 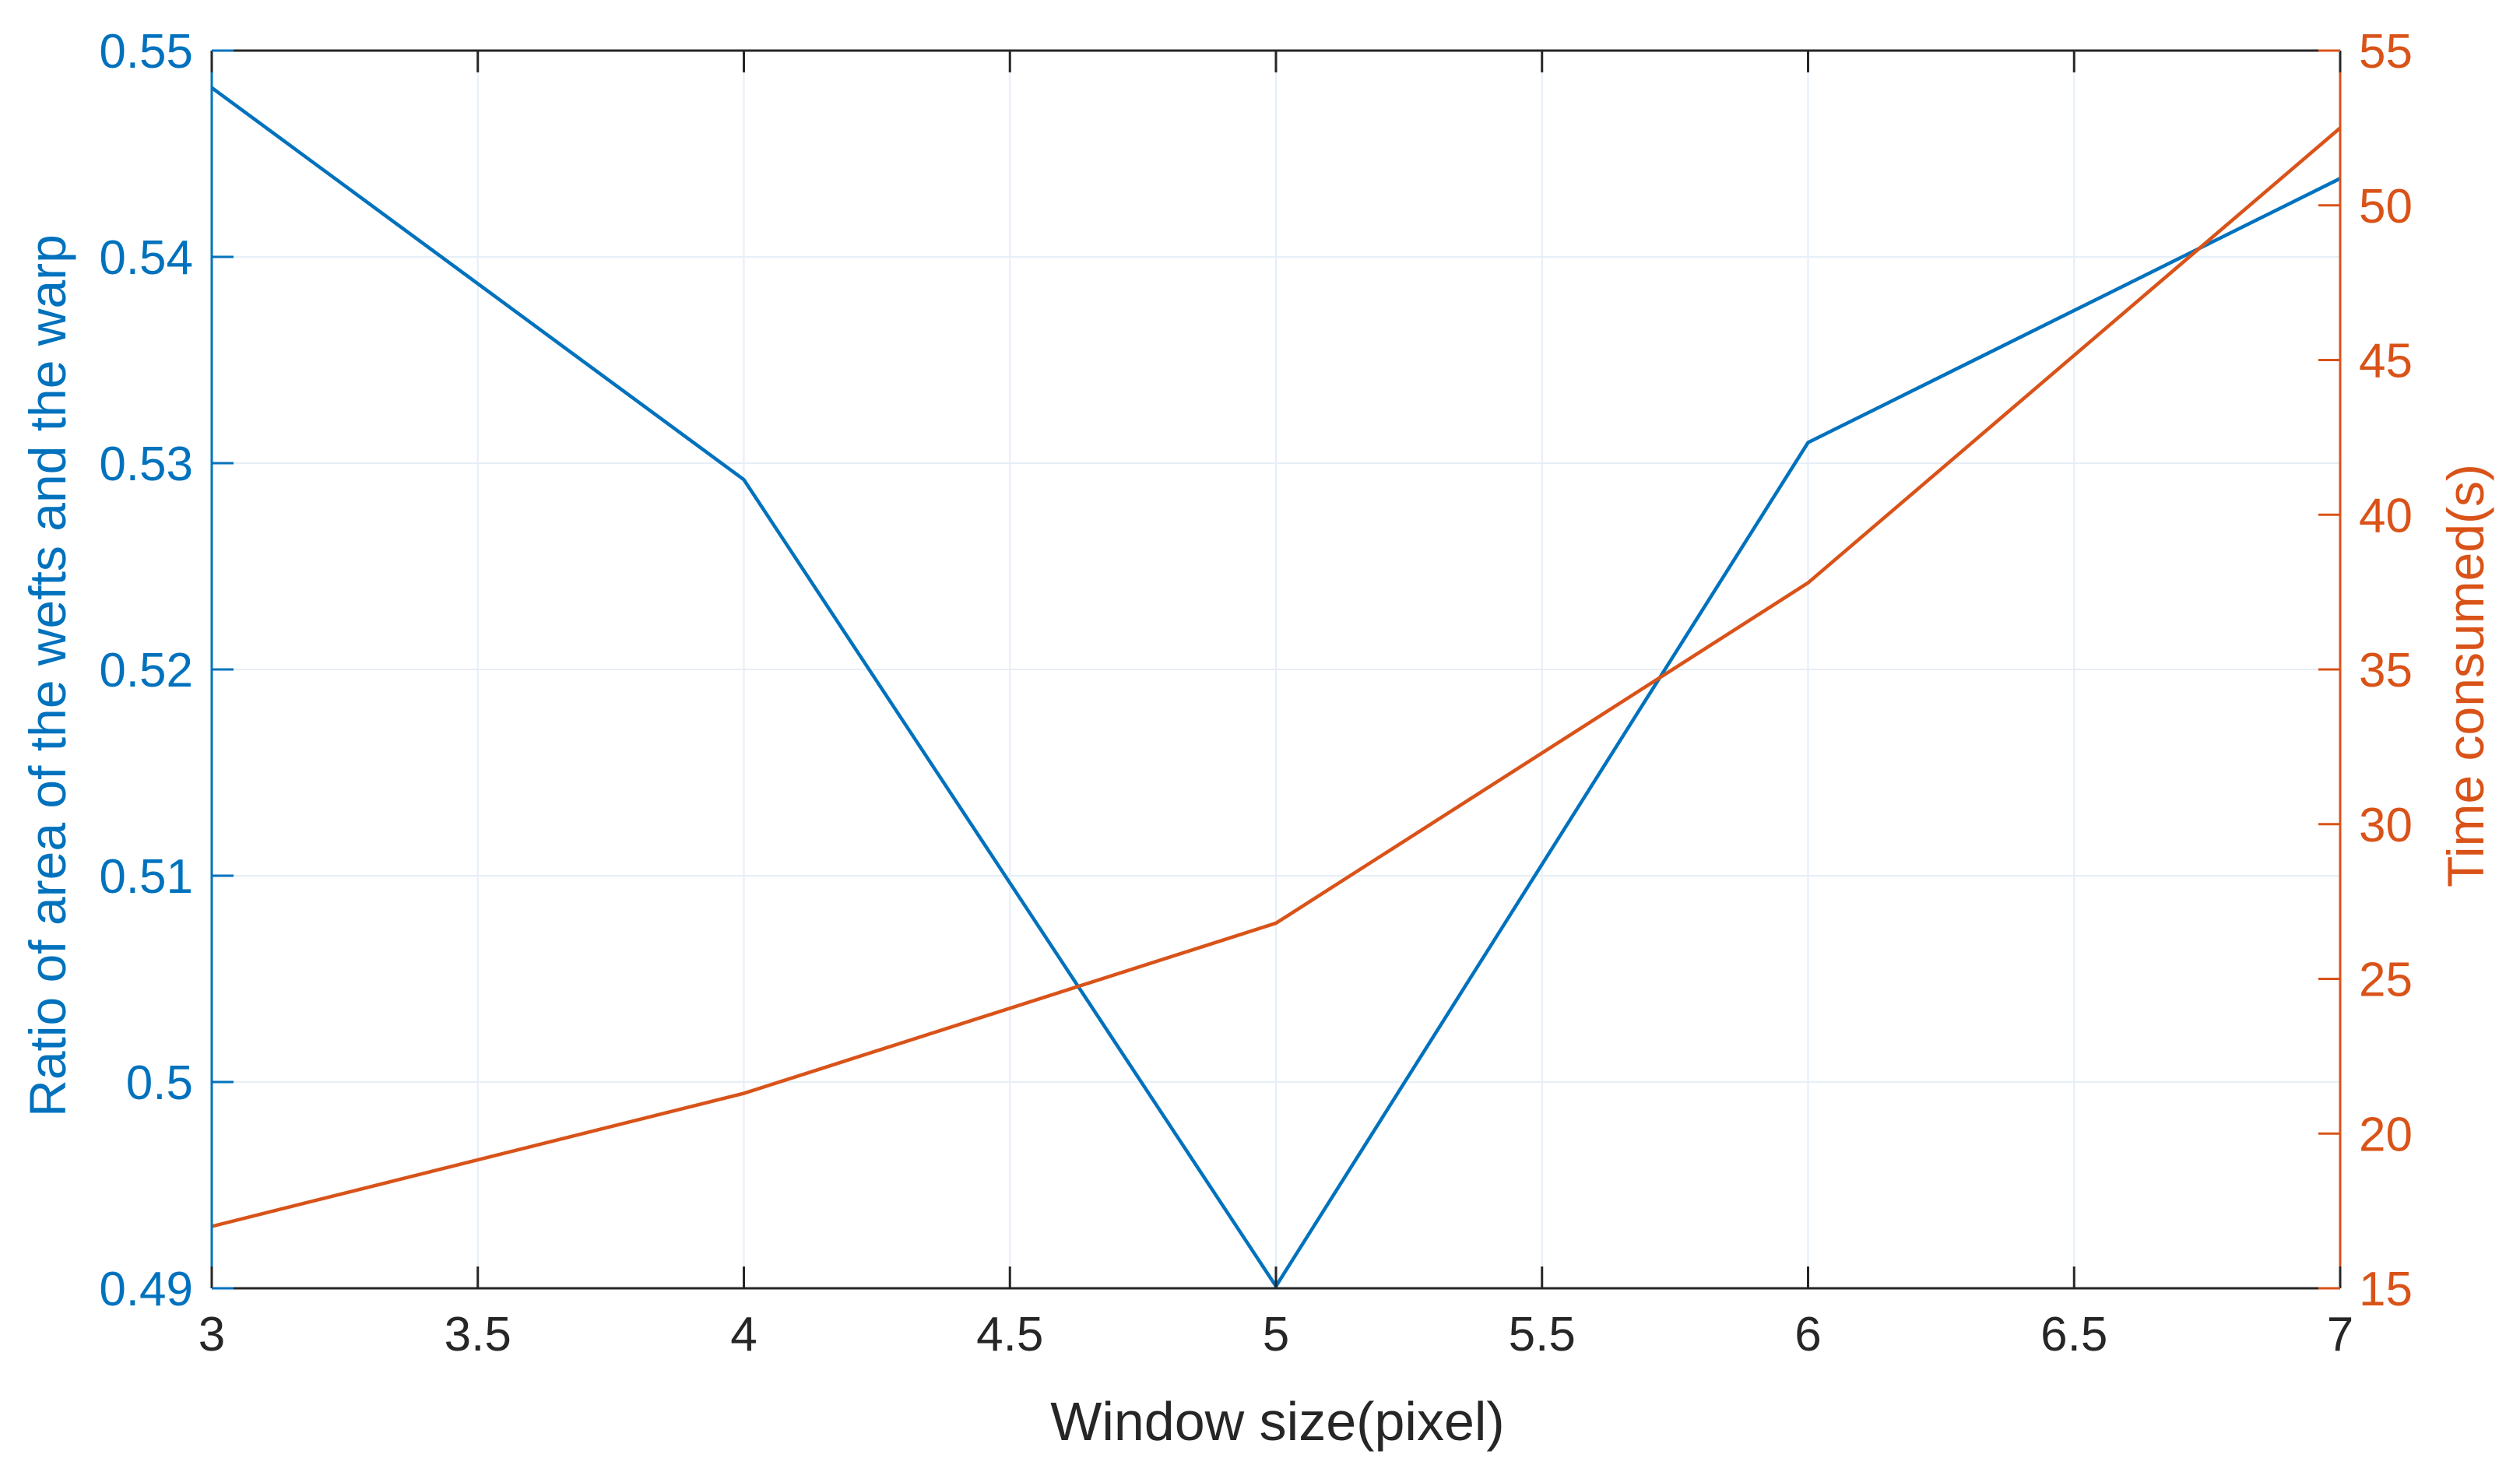 I want to click on x-tick-label: 5.5, so click(x=1543, y=1334).